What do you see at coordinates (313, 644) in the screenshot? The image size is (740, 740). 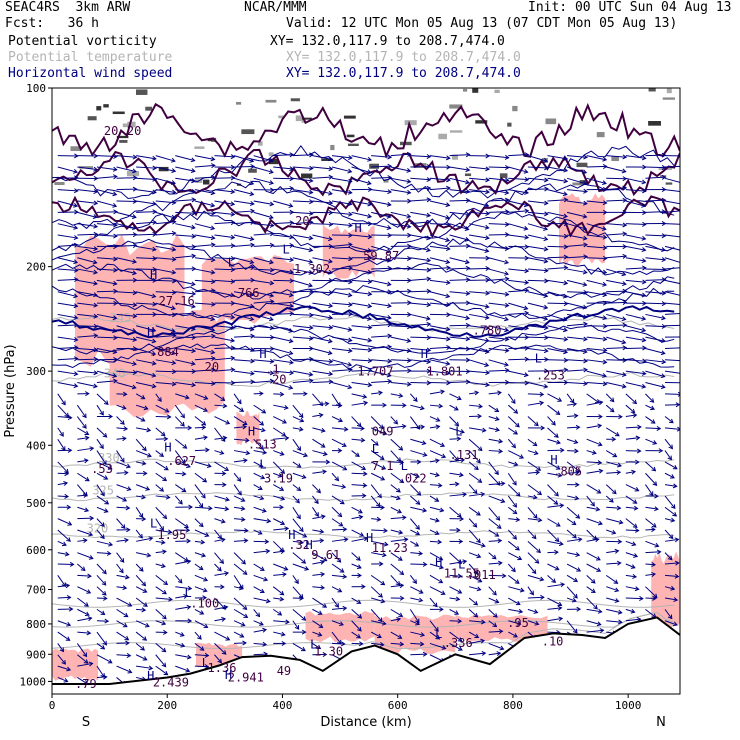 I see `annotation-label: L` at bounding box center [313, 644].